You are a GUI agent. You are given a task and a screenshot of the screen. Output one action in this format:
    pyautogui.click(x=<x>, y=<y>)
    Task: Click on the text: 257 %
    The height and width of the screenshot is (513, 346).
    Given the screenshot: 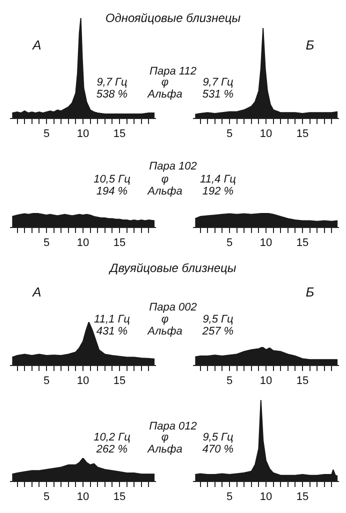 What is the action you would take?
    pyautogui.click(x=218, y=332)
    